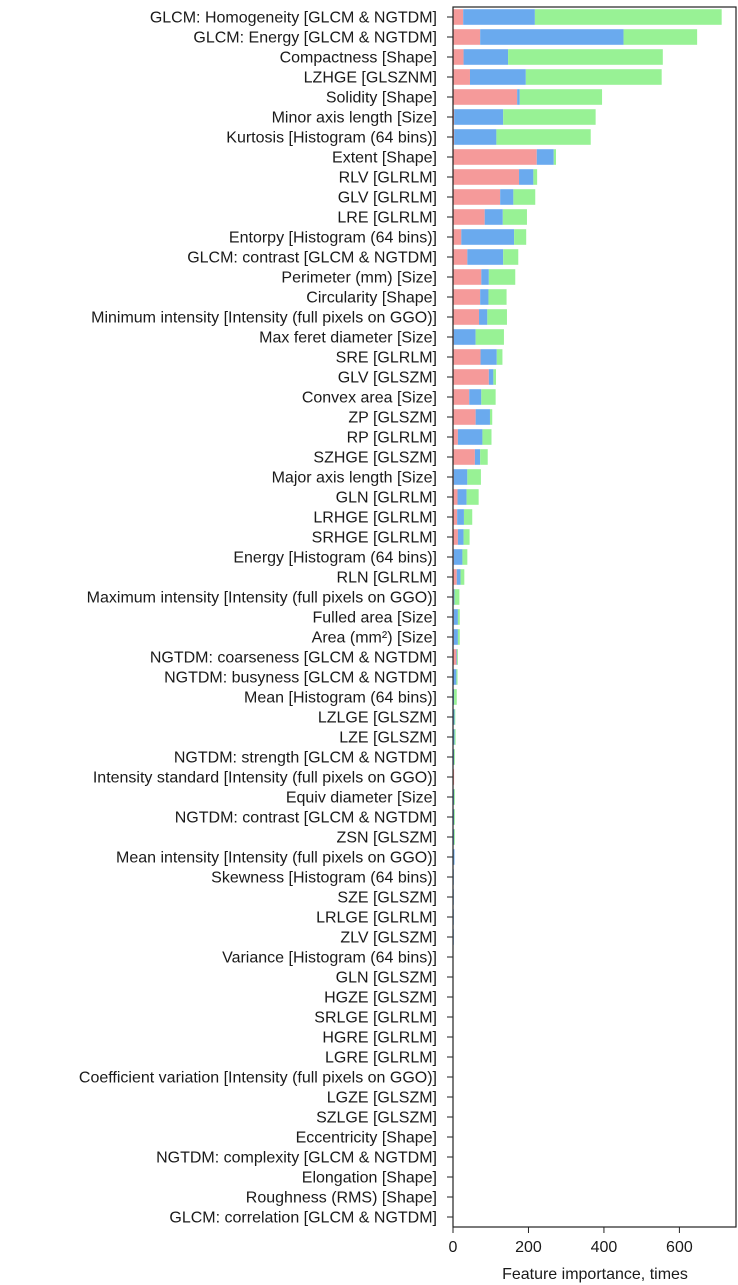 The width and height of the screenshot is (738, 1285). What do you see at coordinates (386, 498) in the screenshot?
I see `category-label: GLN [GLRLM]` at bounding box center [386, 498].